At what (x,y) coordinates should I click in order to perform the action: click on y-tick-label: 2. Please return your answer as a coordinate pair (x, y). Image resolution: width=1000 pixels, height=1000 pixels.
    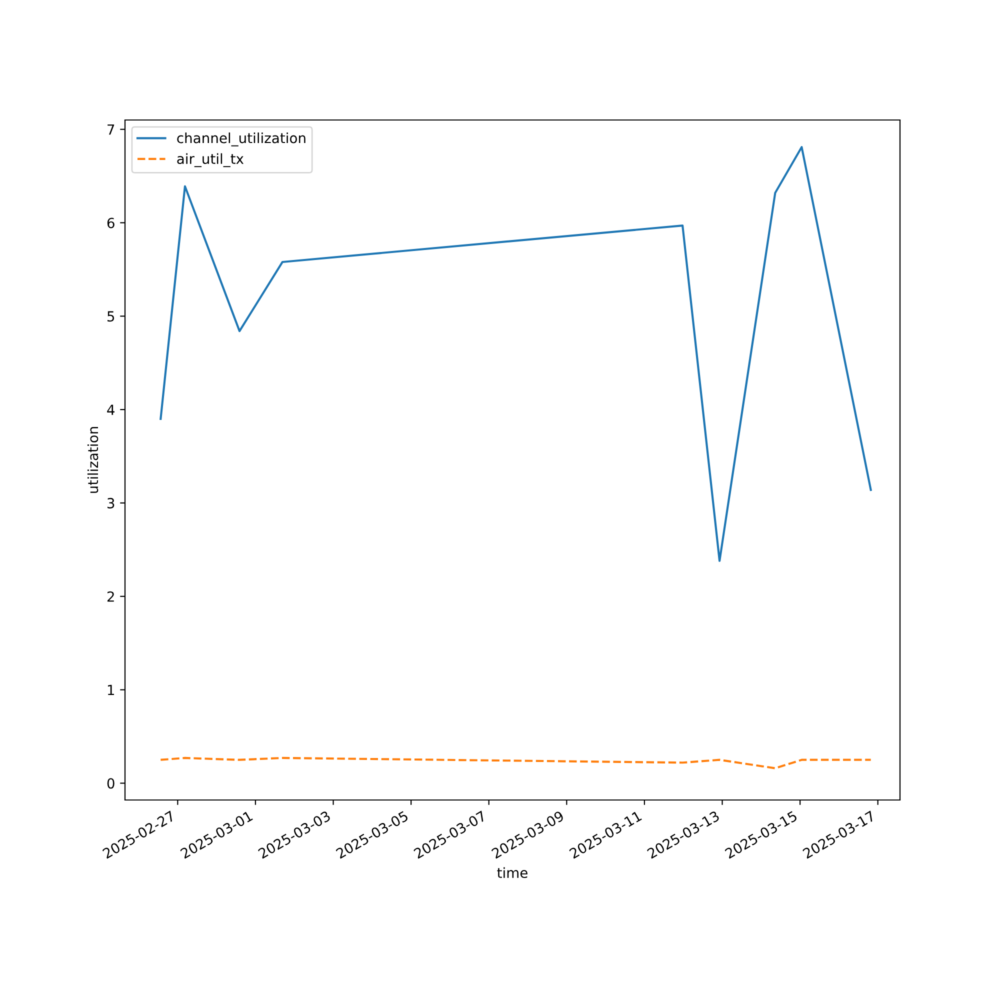
    Looking at the image, I should click on (110, 596).